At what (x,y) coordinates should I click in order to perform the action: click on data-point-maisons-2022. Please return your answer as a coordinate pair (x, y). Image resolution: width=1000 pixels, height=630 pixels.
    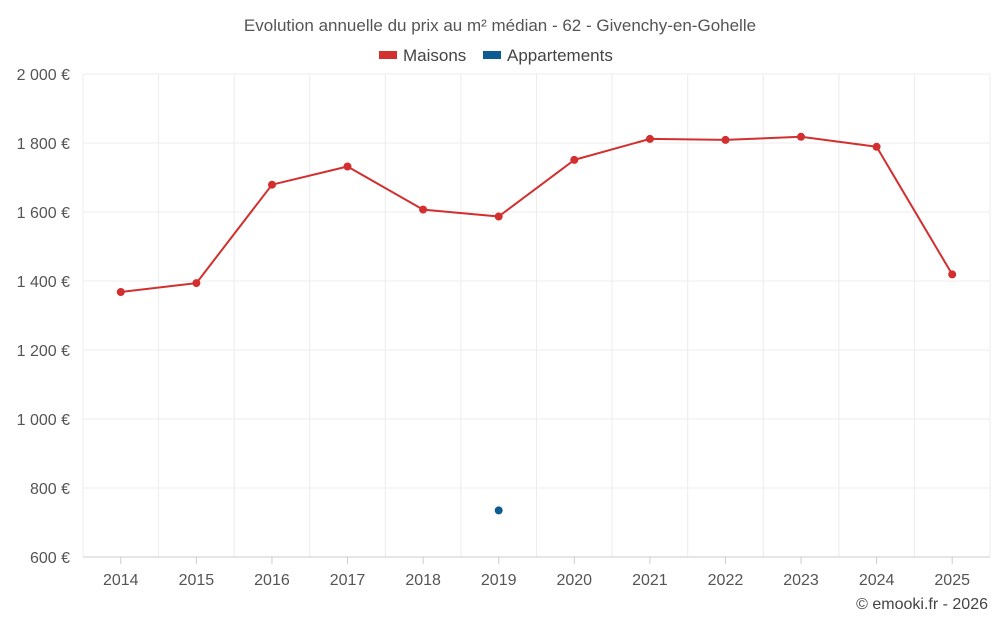
    Looking at the image, I should click on (725, 139).